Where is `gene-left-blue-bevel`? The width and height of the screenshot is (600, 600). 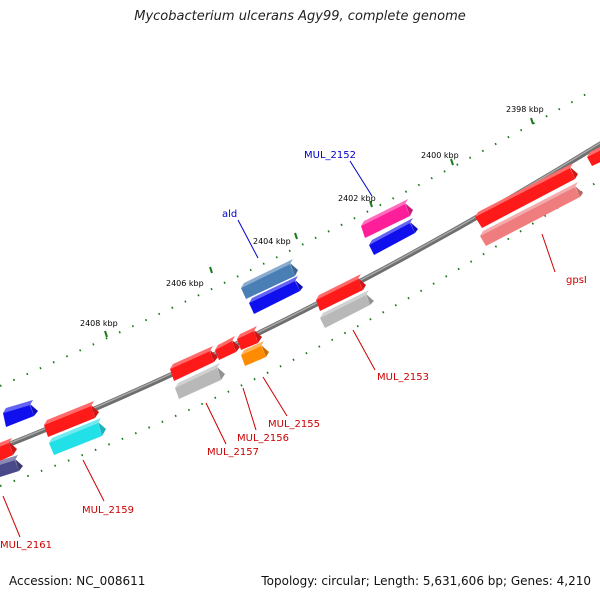 gene-left-blue-bevel is located at coordinates (18, 406).